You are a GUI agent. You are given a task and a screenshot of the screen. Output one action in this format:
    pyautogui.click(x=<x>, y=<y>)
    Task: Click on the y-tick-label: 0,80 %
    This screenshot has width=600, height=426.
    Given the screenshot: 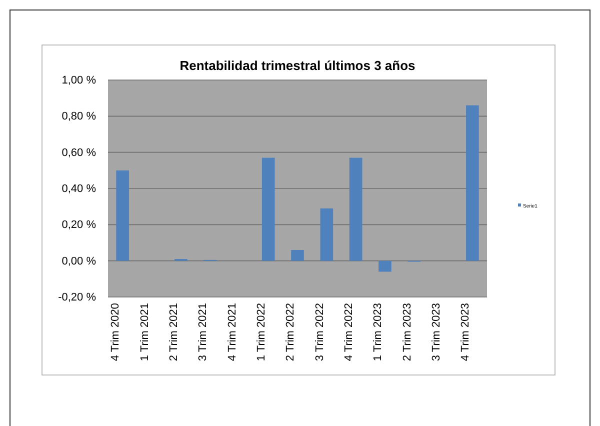 What is the action you would take?
    pyautogui.click(x=79, y=116)
    